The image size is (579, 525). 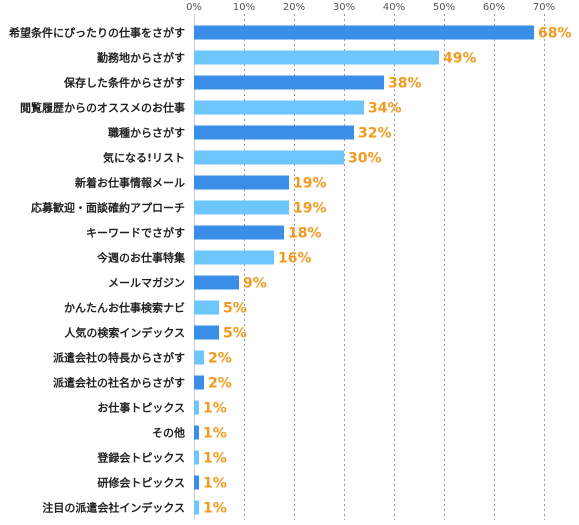 I want to click on category-label: 派遣会社の特長からさがす, so click(x=119, y=358).